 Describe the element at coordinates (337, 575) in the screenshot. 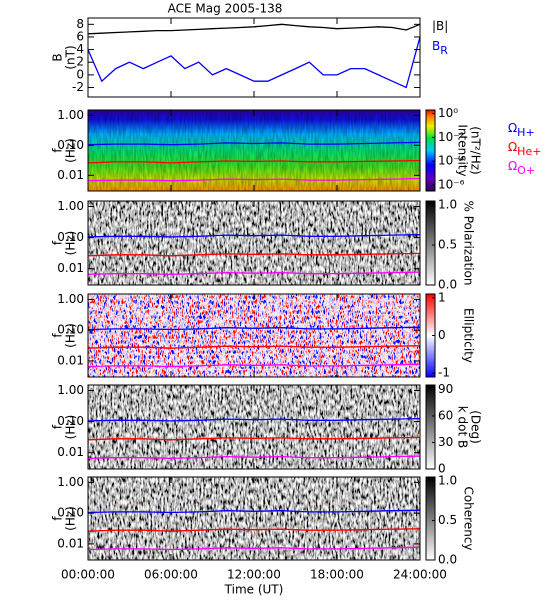

I see `x-tick-label: 18:00:00` at that location.